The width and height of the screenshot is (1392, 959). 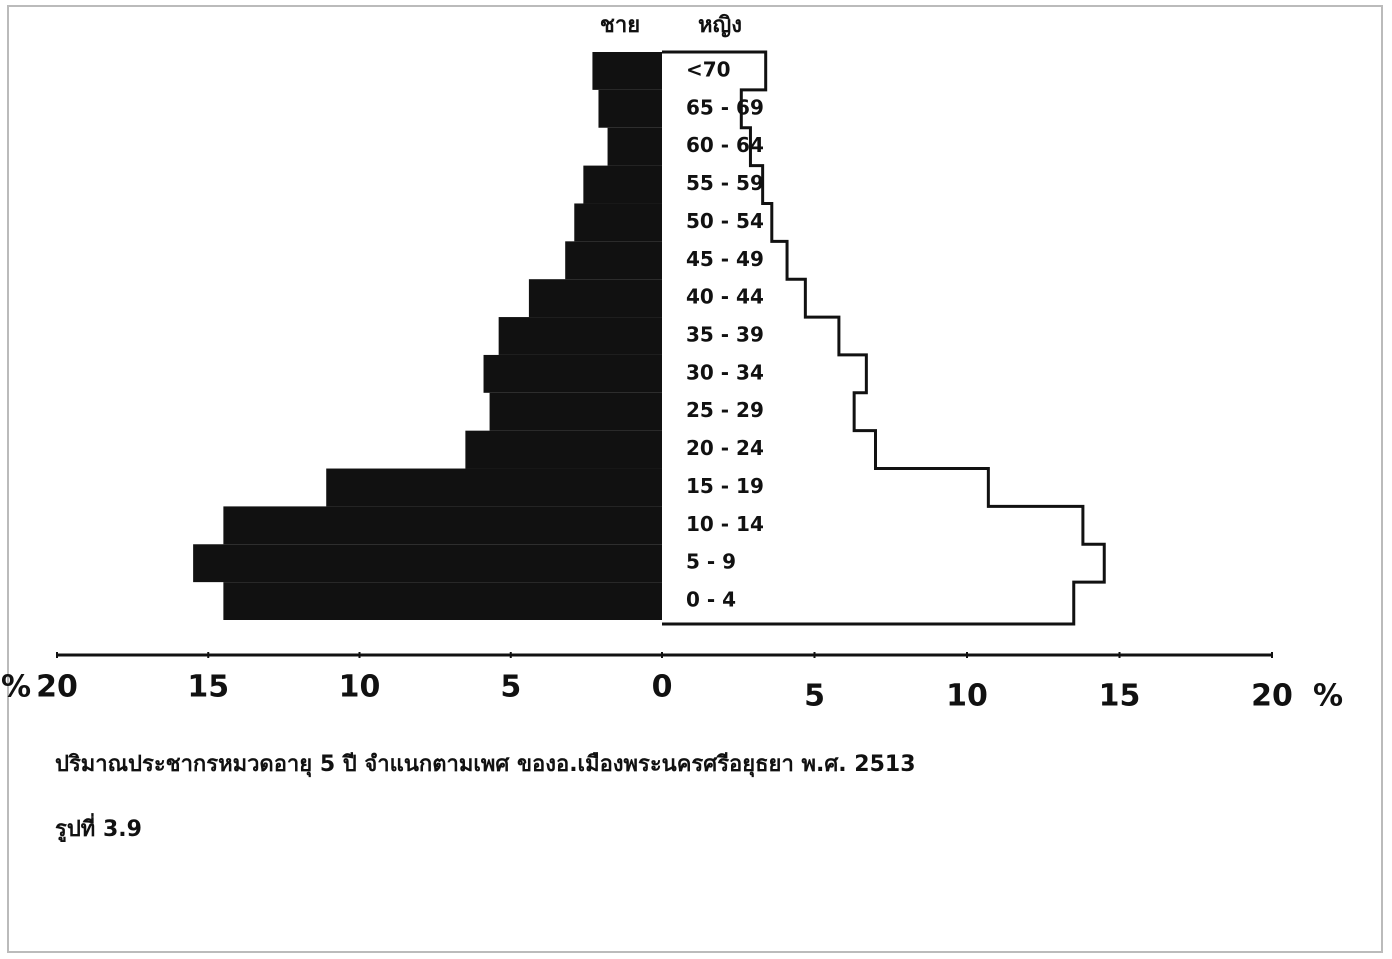 I want to click on x-unit-left: %, so click(x=16, y=687).